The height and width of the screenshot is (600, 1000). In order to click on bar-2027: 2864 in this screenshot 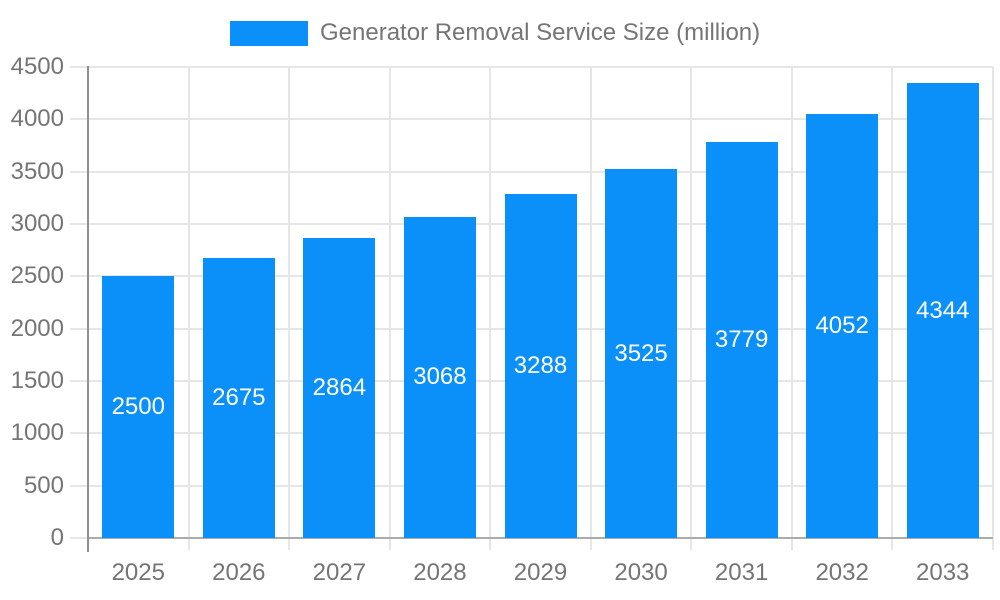, I will do `click(339, 388)`.